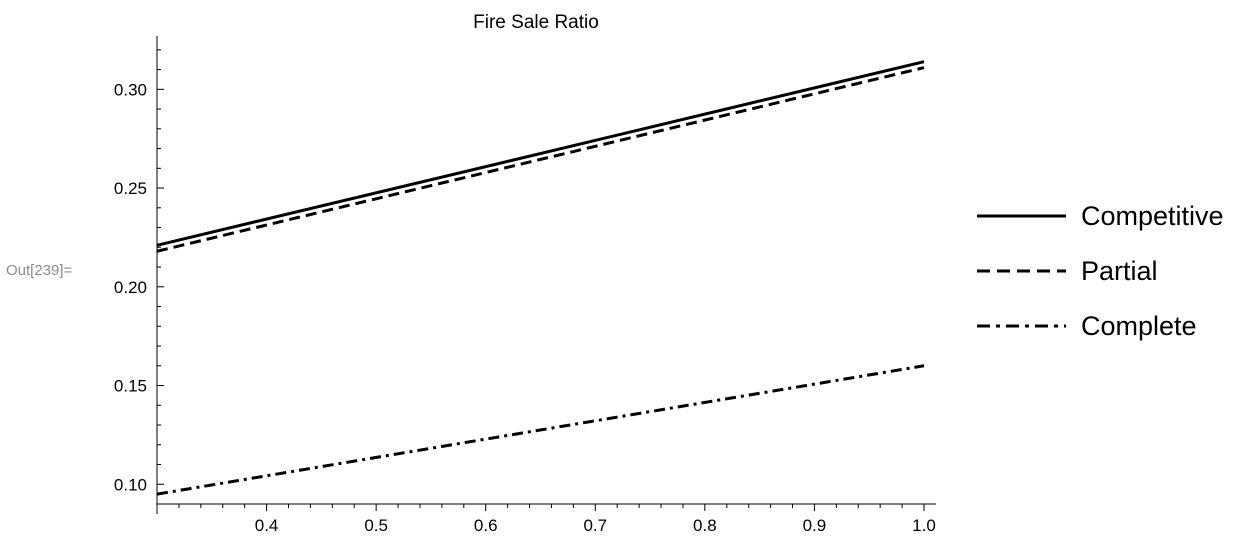 The height and width of the screenshot is (546, 1251). What do you see at coordinates (815, 525) in the screenshot?
I see `x-tick-label: 0.9` at bounding box center [815, 525].